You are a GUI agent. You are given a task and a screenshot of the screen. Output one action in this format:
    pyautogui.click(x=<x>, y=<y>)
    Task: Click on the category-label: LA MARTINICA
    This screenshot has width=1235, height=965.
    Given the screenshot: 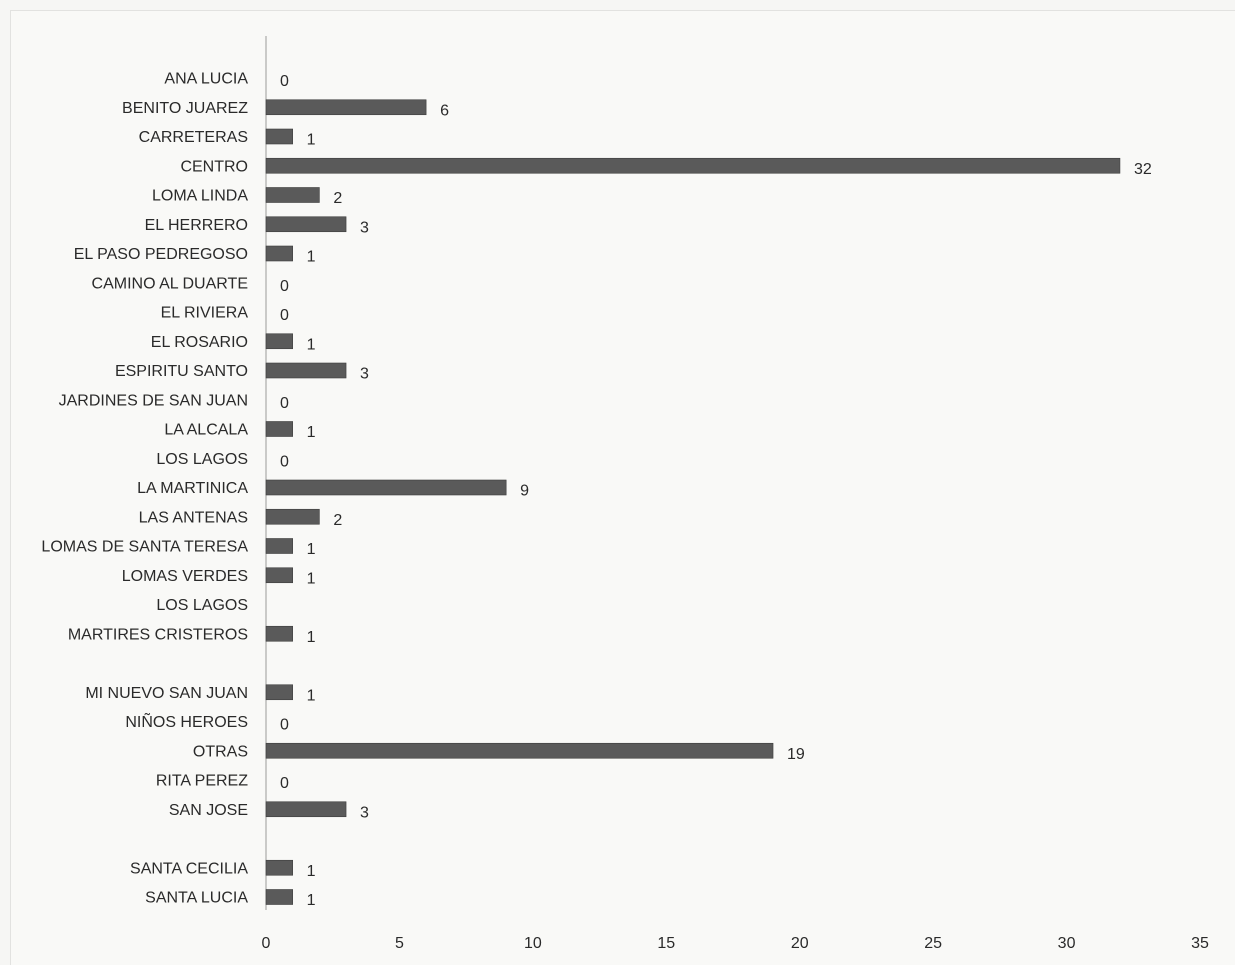 What is the action you would take?
    pyautogui.click(x=192, y=488)
    